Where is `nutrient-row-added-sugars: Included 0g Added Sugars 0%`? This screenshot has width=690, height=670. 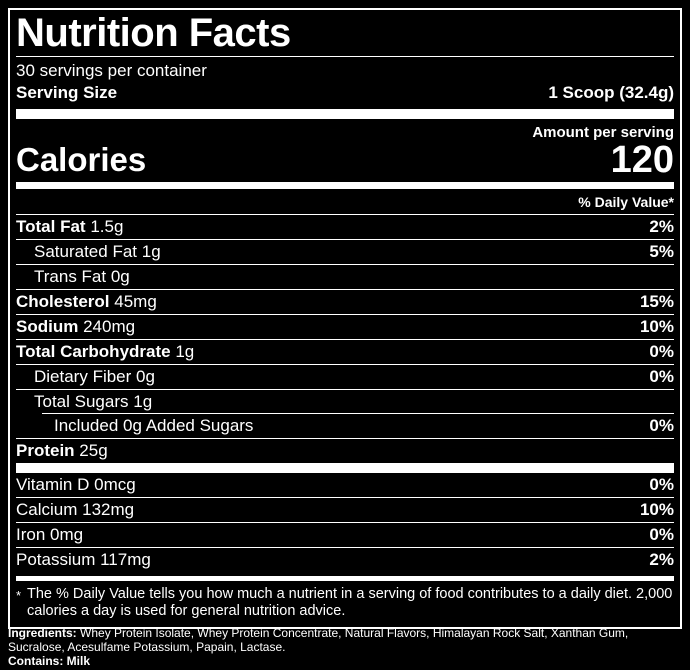 nutrient-row-added-sugars: Included 0g Added Sugars 0% is located at coordinates (345, 426).